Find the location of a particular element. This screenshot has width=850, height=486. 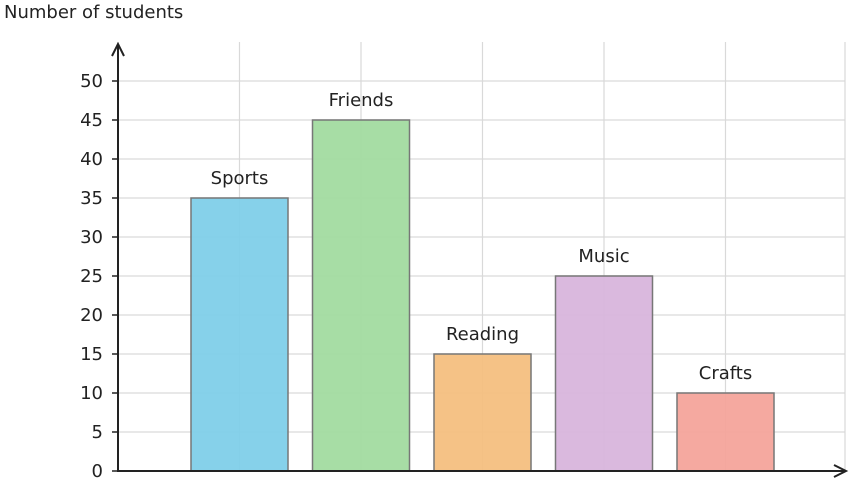

x-axis-arrow is located at coordinates (841, 471).